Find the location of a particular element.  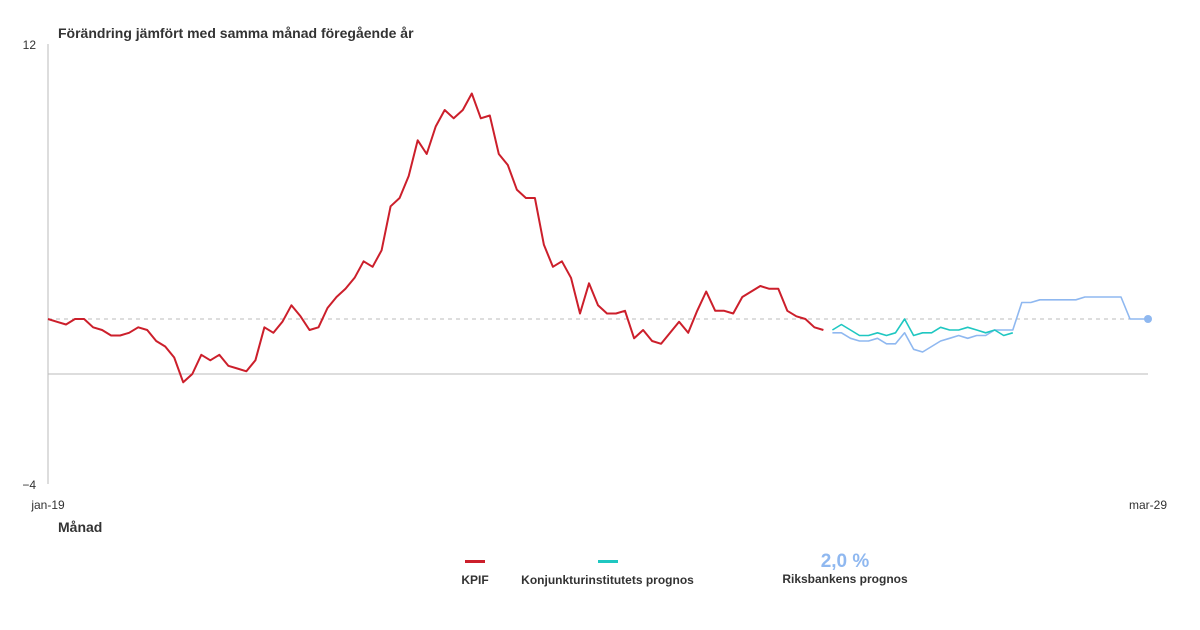

legend-item-kpif: KPIF is located at coordinates (475, 569).